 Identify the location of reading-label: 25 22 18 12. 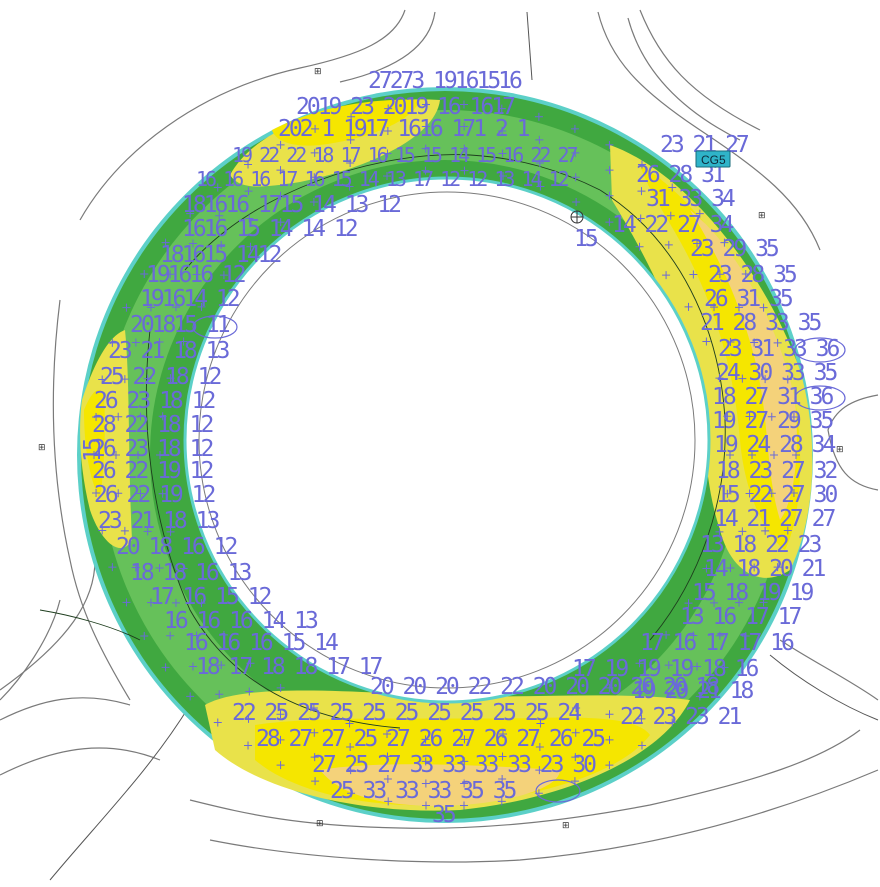
(160, 377).